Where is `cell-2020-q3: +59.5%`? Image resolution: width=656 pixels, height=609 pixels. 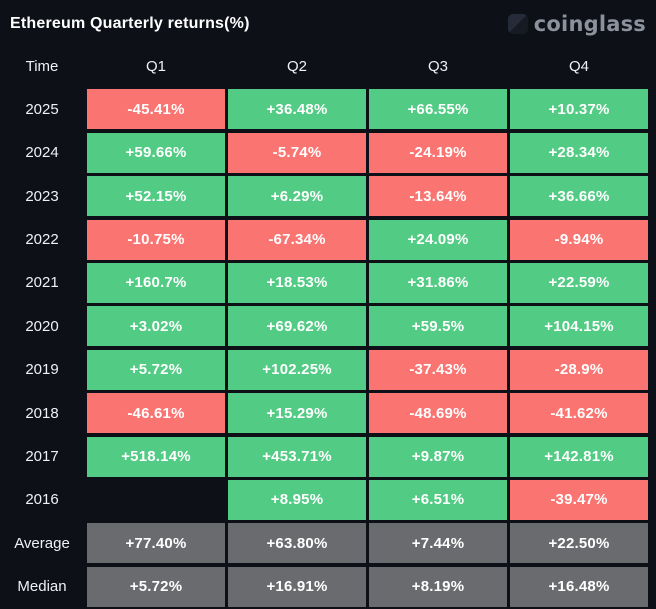
cell-2020-q3: +59.5% is located at coordinates (438, 326).